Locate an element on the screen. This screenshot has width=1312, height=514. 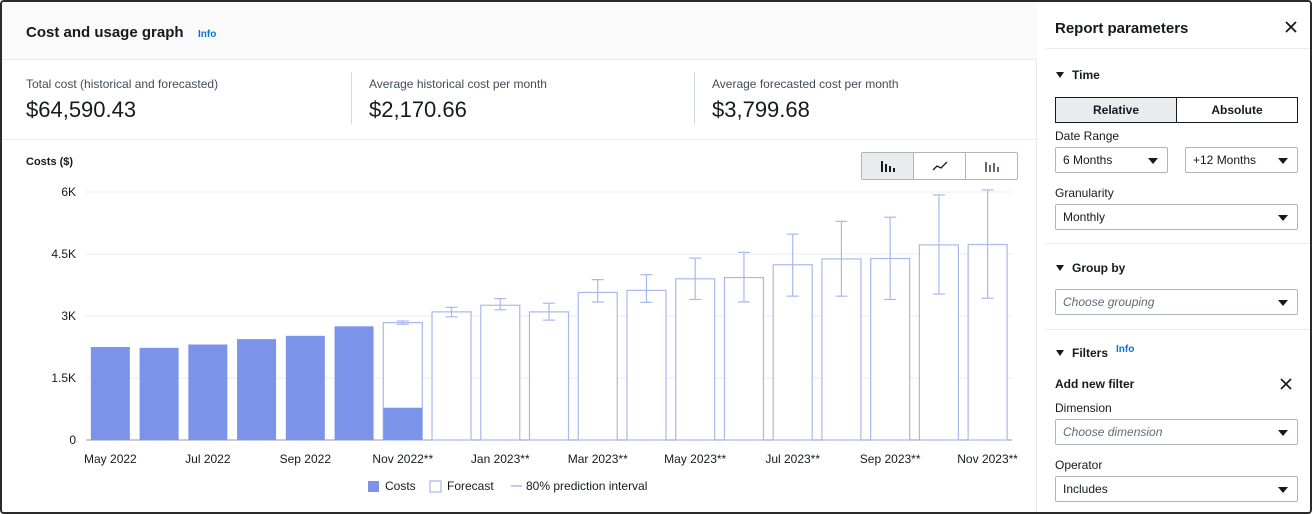
y-tick-label: 3K is located at coordinates (68, 316).